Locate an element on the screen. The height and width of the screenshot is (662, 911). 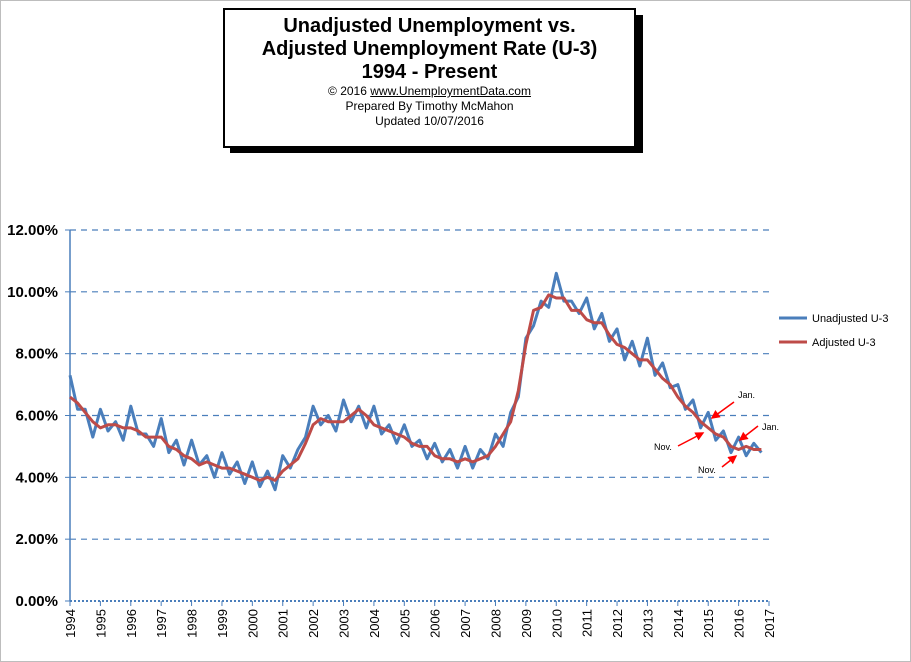
x-tick-label: 2001 is located at coordinates (283, 623).